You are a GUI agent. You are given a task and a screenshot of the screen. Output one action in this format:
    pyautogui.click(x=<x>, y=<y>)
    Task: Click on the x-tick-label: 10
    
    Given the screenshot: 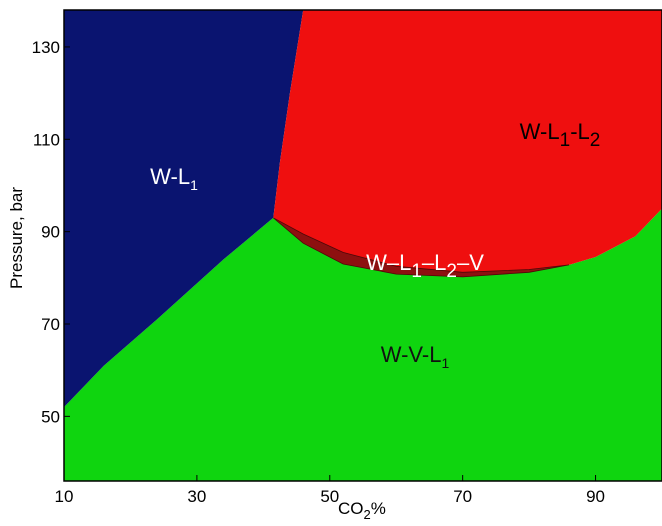 What is the action you would take?
    pyautogui.click(x=64, y=496)
    